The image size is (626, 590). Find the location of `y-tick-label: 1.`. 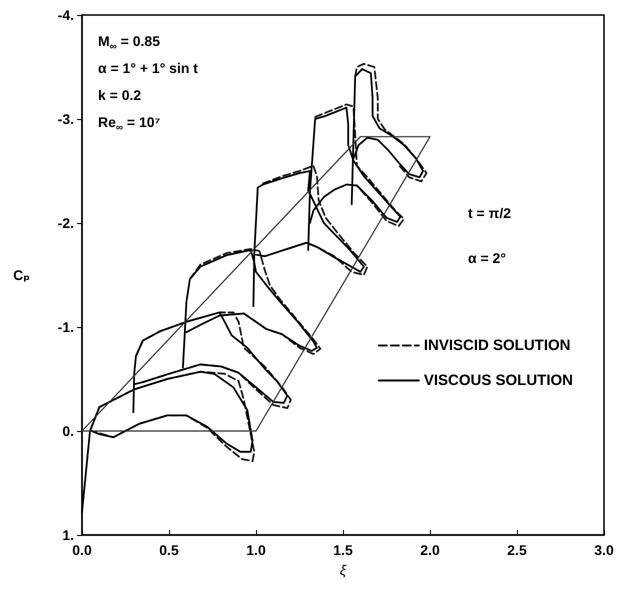

y-tick-label: 1. is located at coordinates (68, 535).